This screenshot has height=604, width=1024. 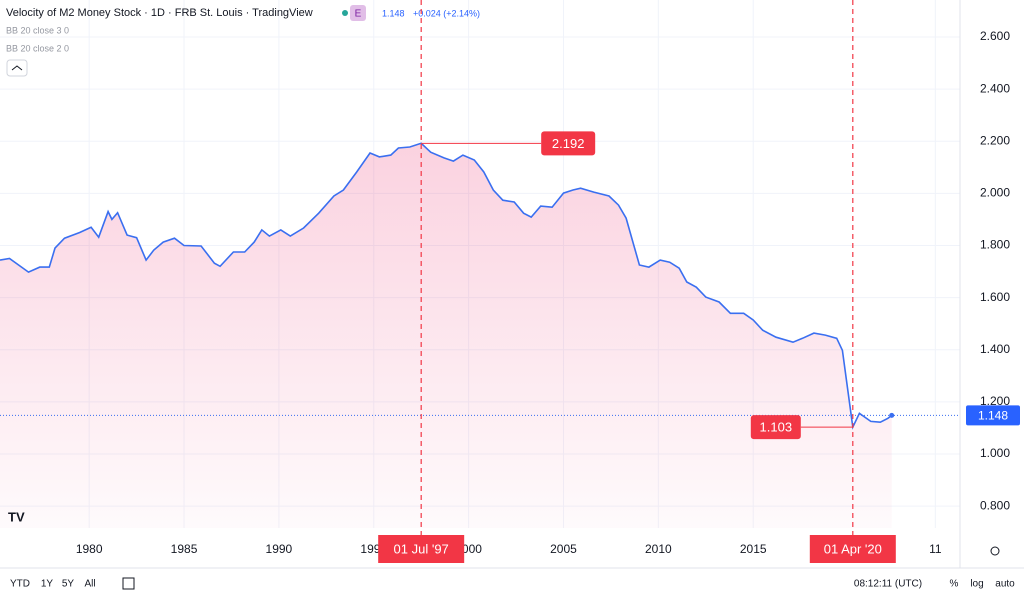 I want to click on collapse-button, so click(x=17, y=68).